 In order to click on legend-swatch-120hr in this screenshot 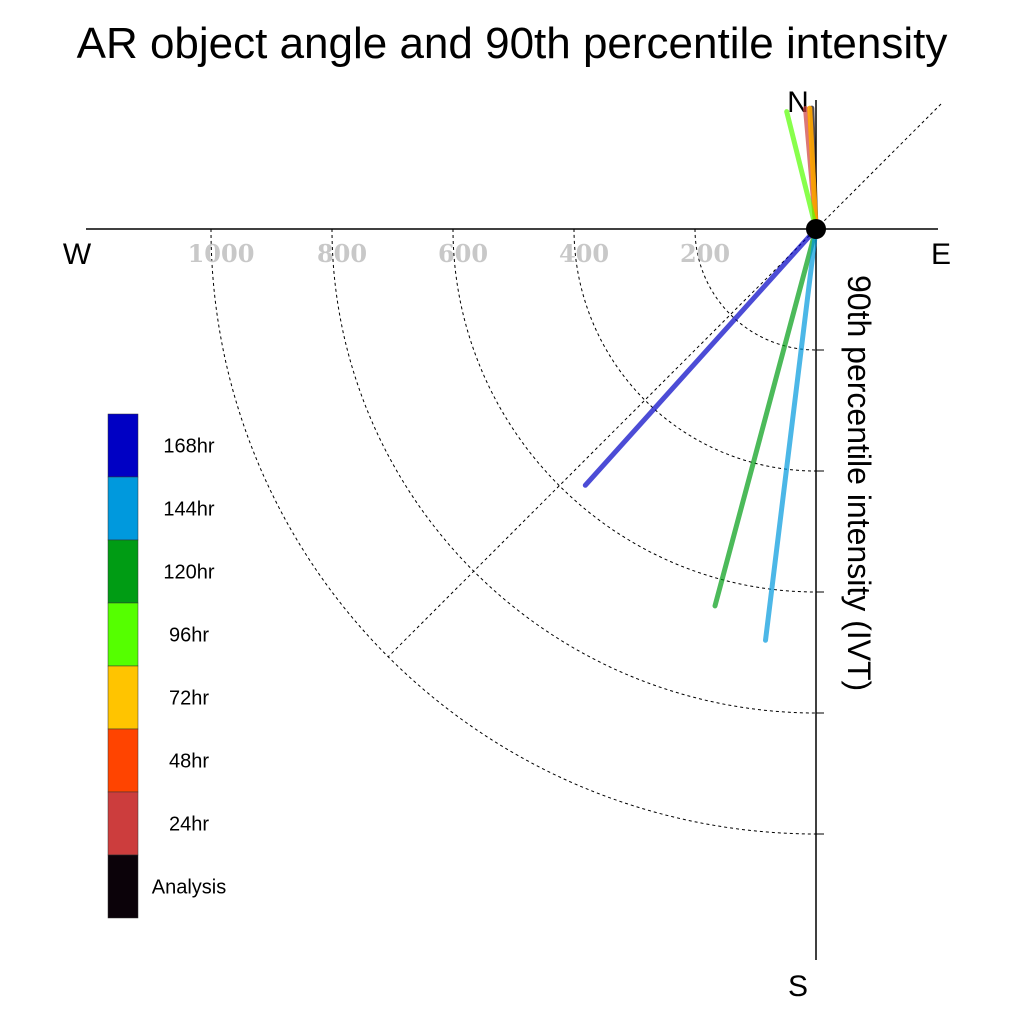, I will do `click(123, 571)`.